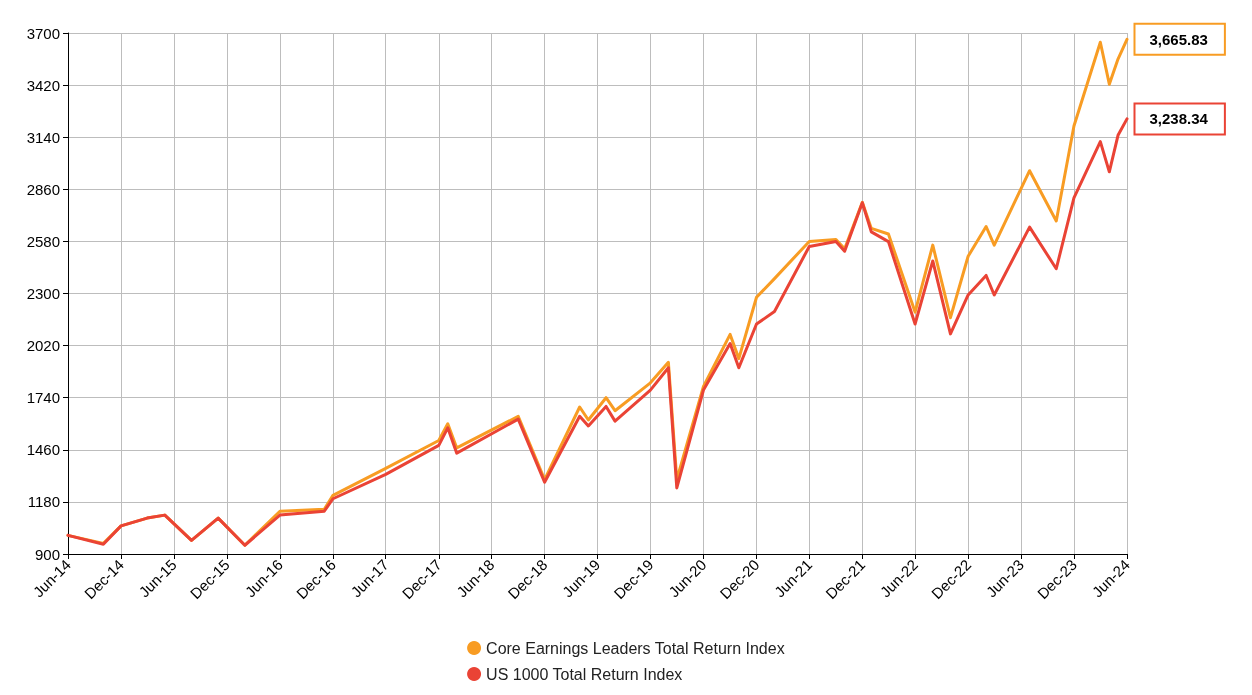 Image resolution: width=1252 pixels, height=695 pixels. Describe the element at coordinates (43, 137) in the screenshot. I see `y-tick-label: 3140` at that location.